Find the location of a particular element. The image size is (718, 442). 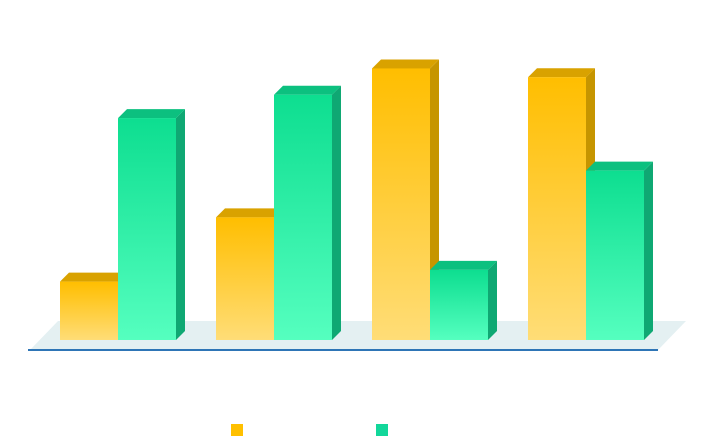

legend-swatch-series1 is located at coordinates (237, 430).